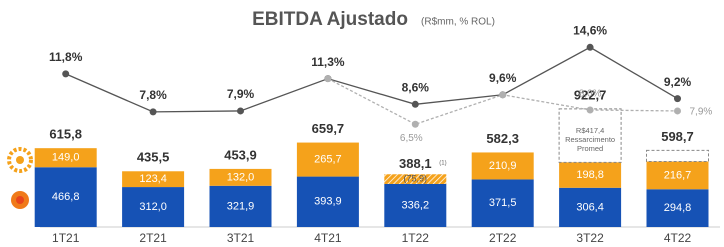 The height and width of the screenshot is (247, 724). Describe the element at coordinates (328, 128) in the screenshot. I see `total-label: 659,7` at that location.